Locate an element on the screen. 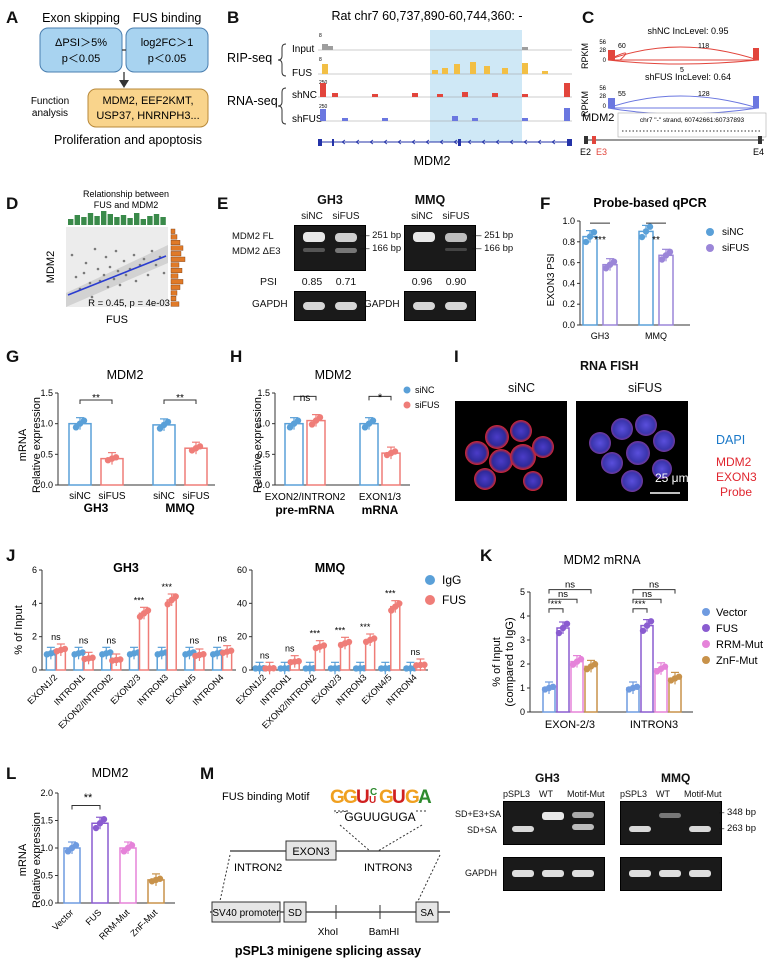  top-count-2: 118 is located at coordinates (703, 46).